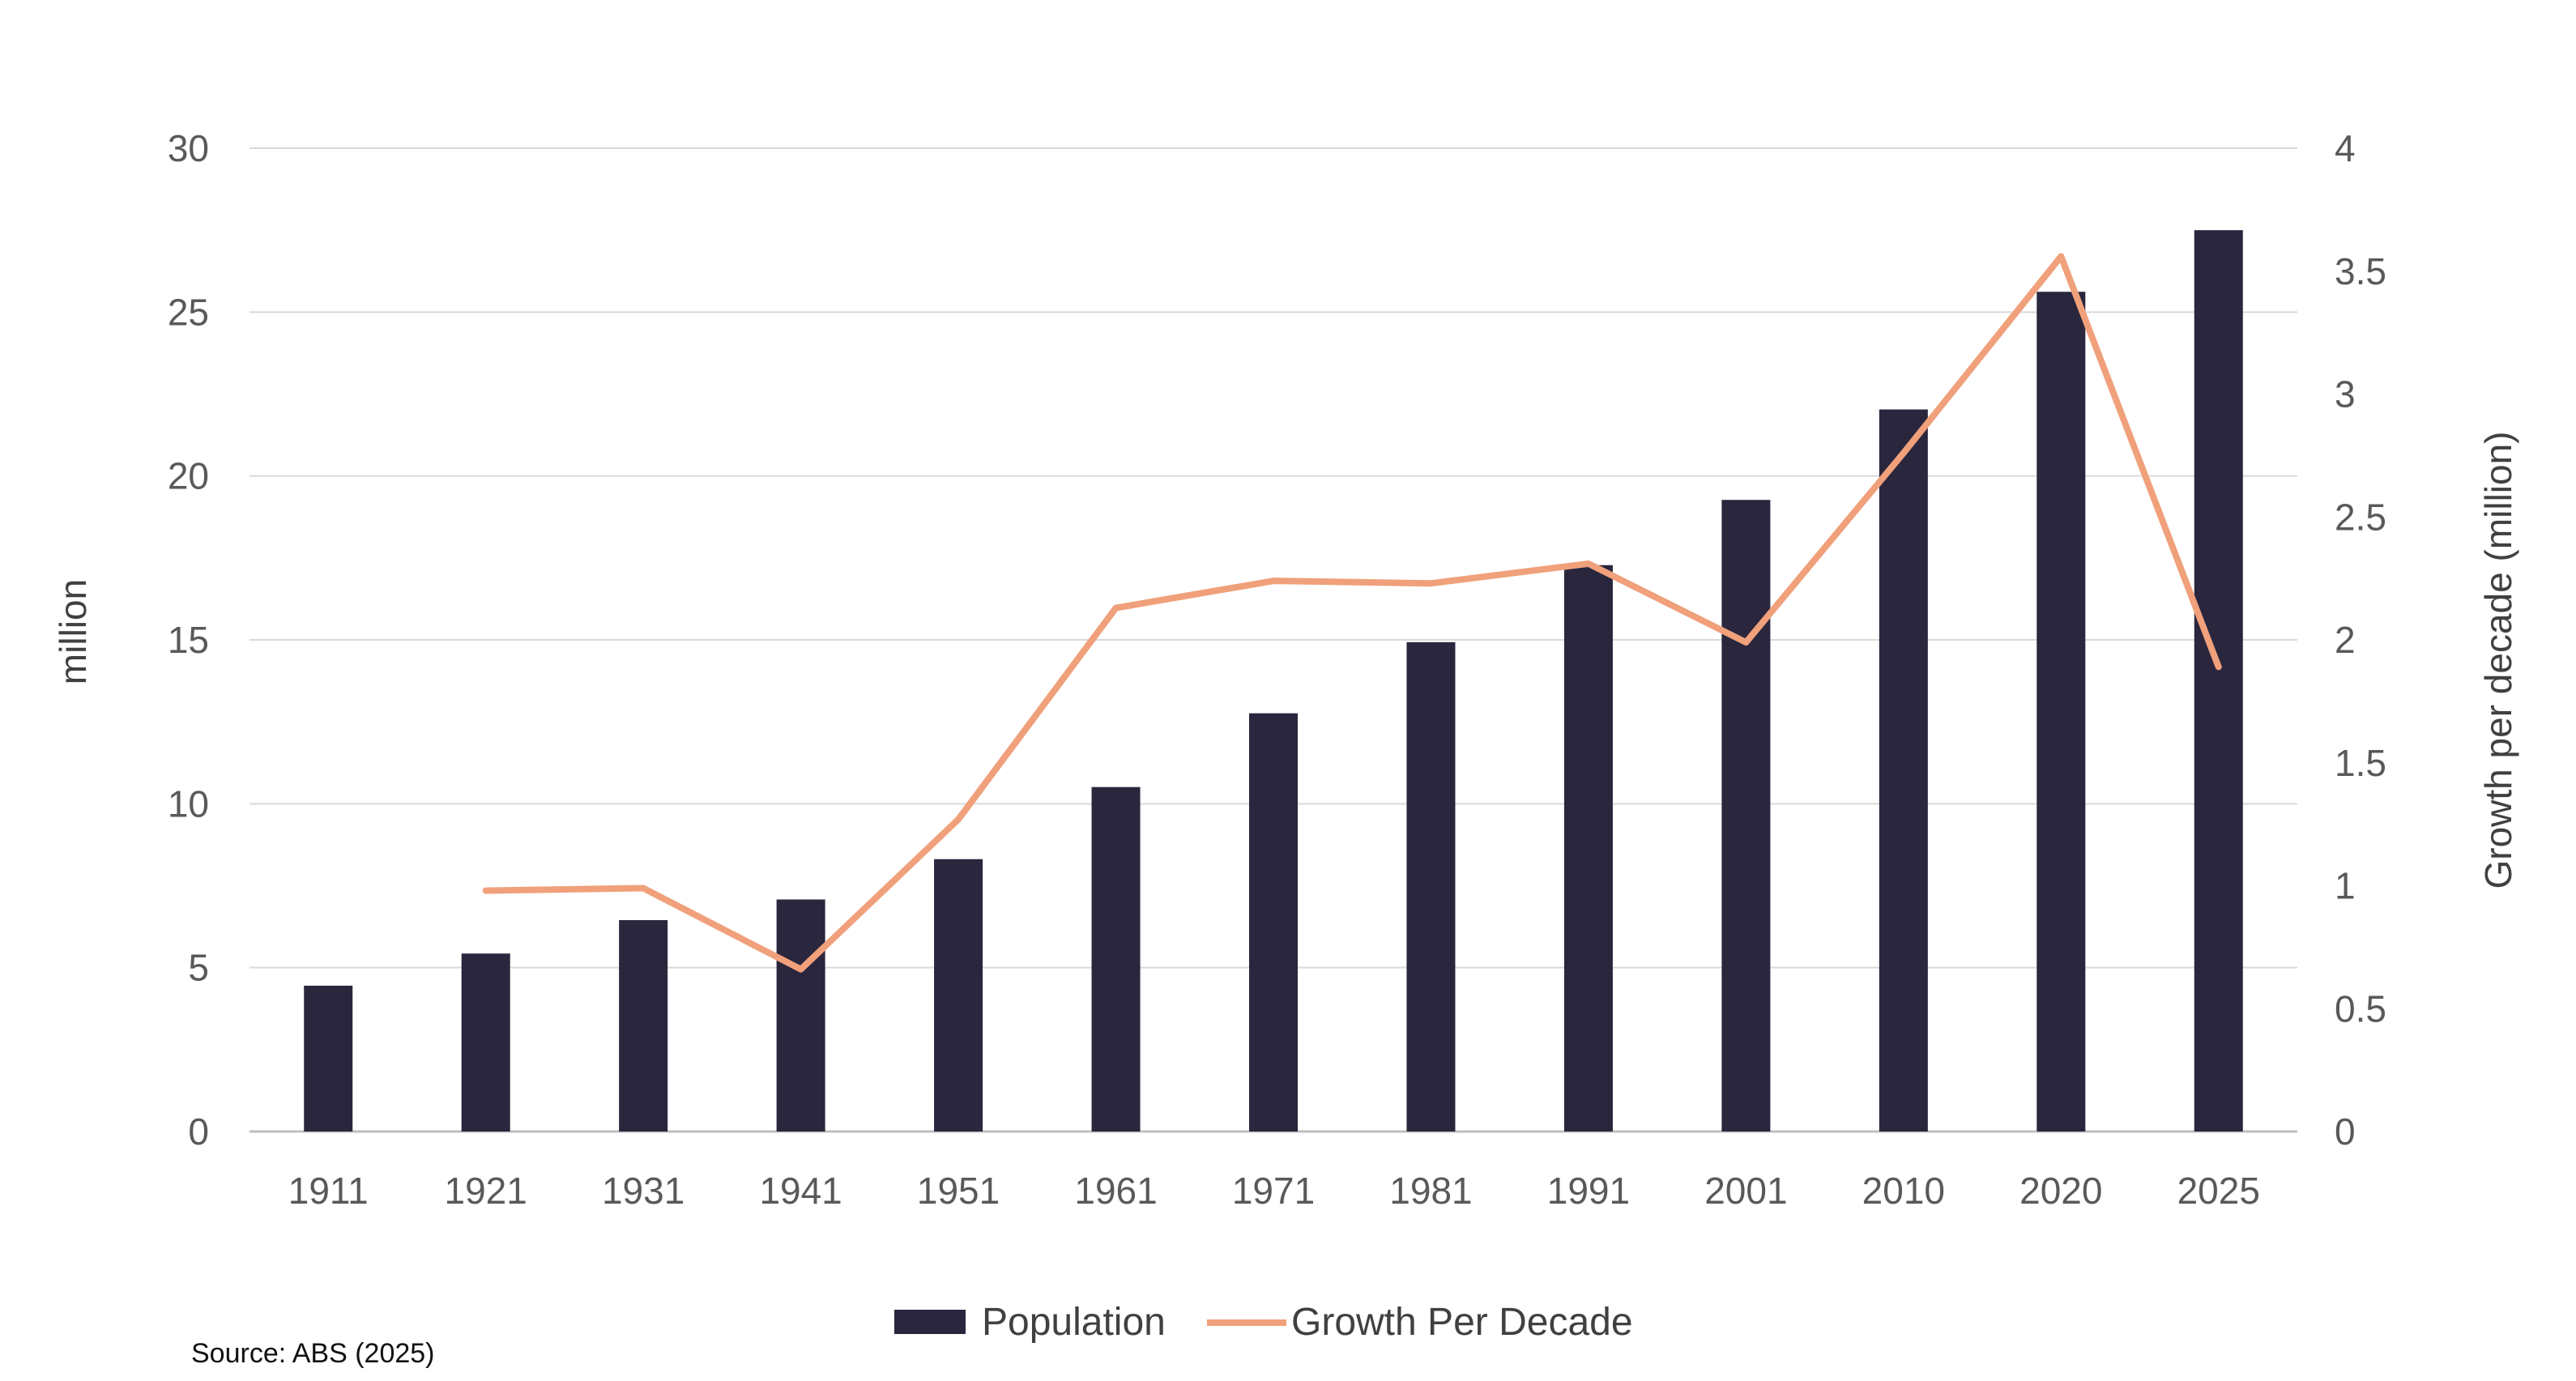  What do you see at coordinates (2498, 660) in the screenshot?
I see `right-axis-title: Growth per decade (million)` at bounding box center [2498, 660].